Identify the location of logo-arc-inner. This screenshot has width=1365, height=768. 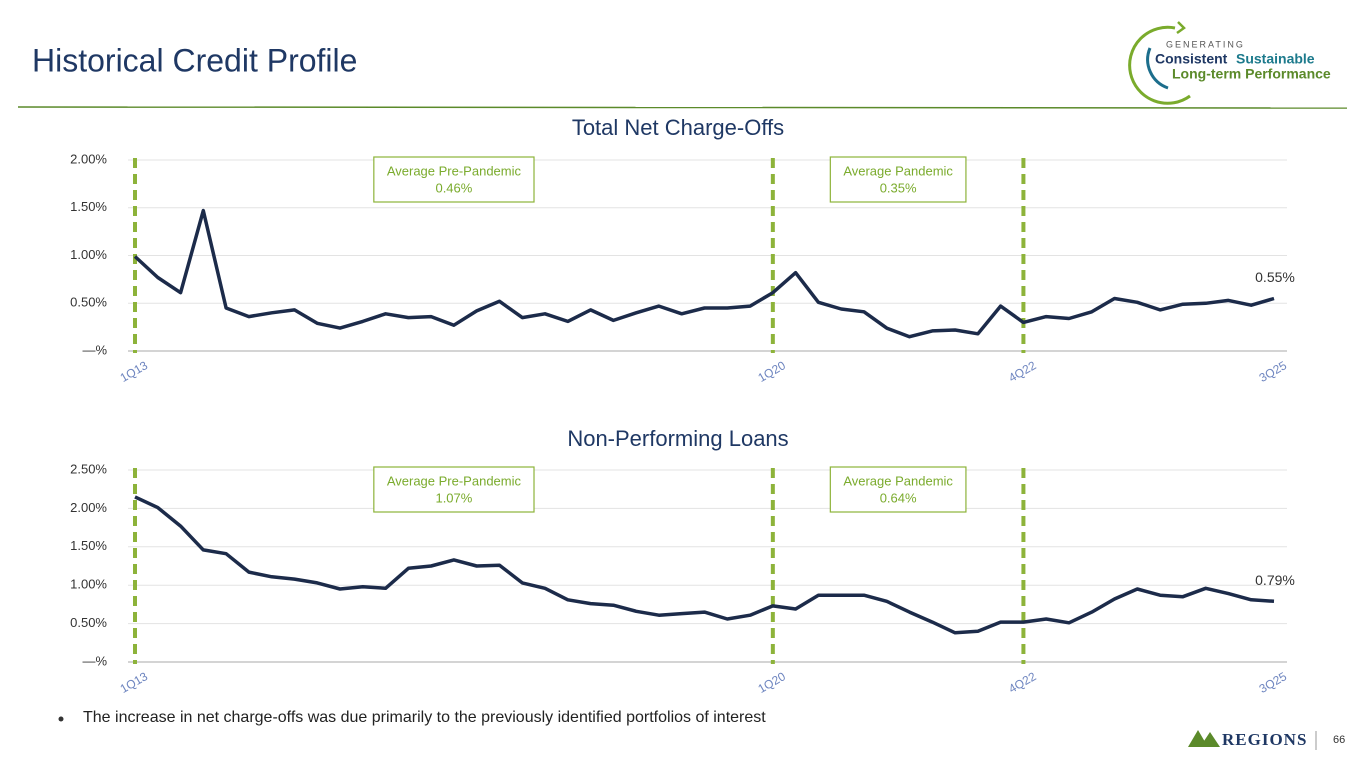
(1157, 68).